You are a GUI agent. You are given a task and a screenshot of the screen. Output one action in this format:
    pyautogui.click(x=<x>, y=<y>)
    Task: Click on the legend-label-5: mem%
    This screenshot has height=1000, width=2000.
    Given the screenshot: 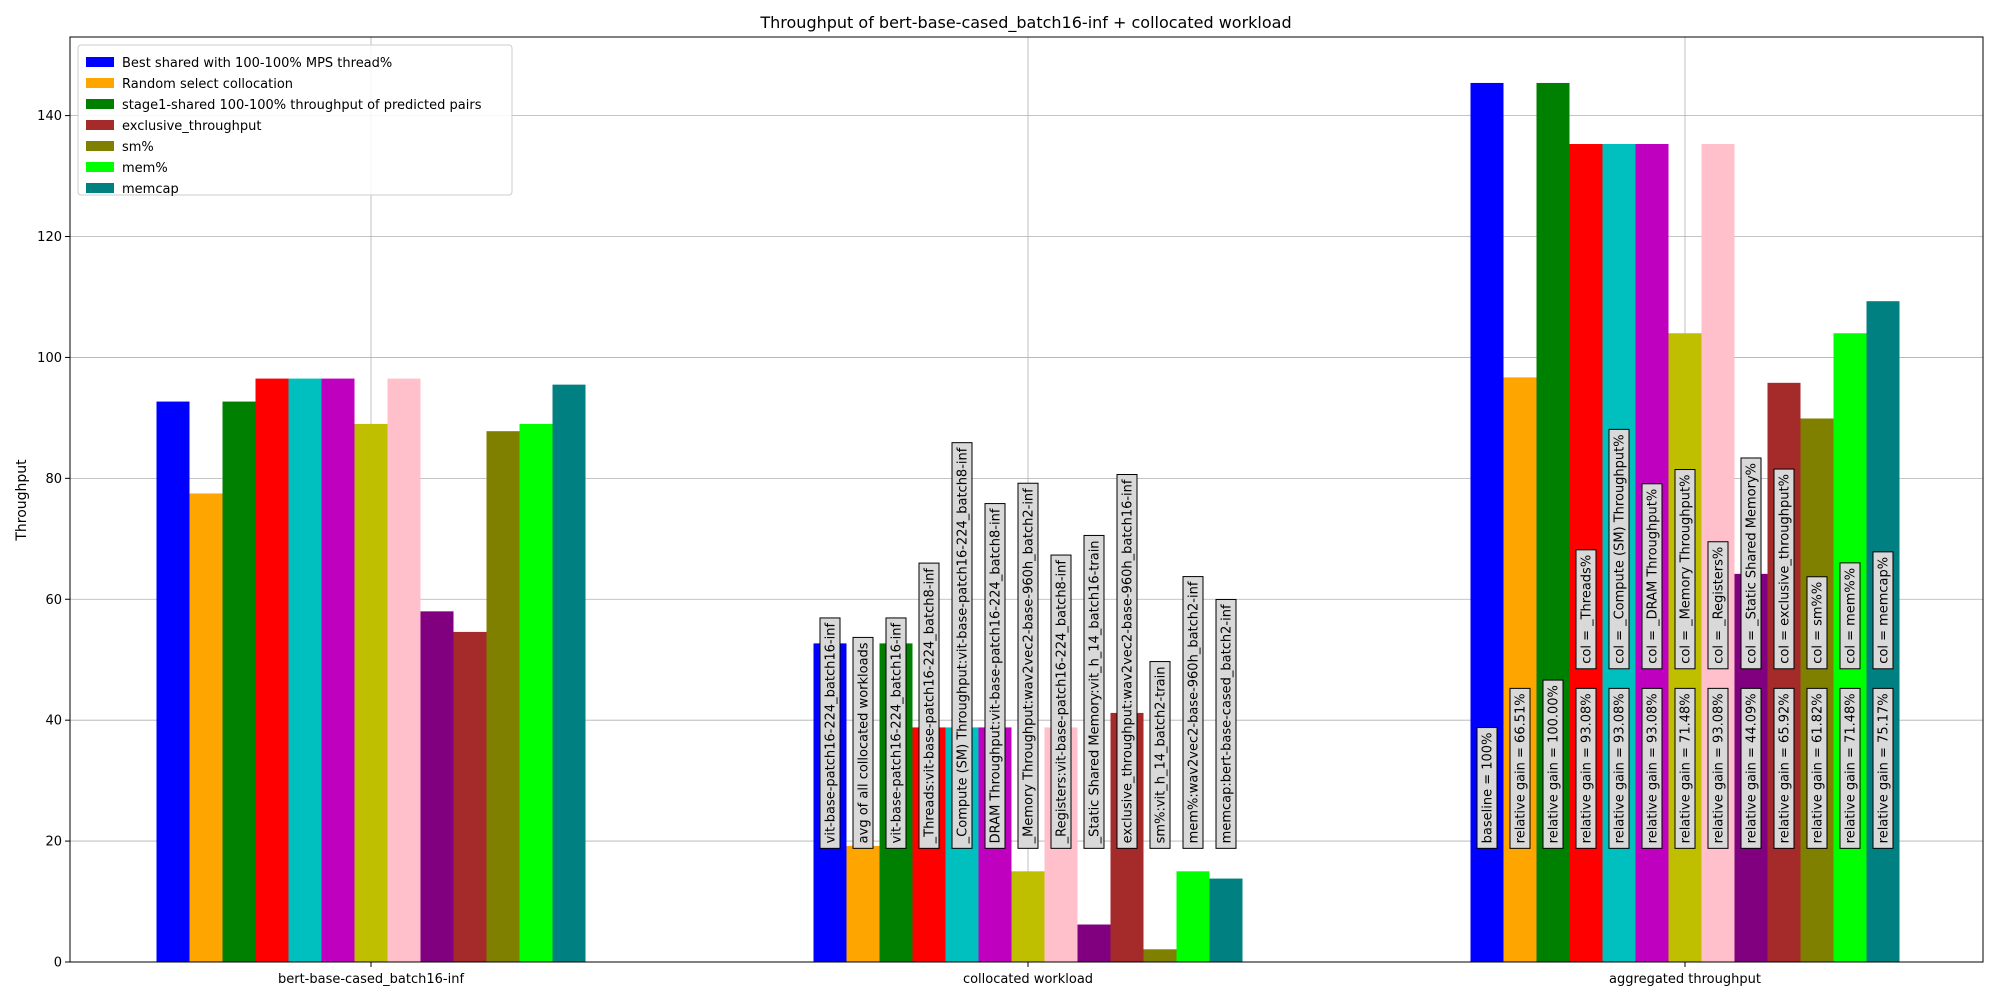 What is the action you would take?
    pyautogui.click(x=145, y=168)
    